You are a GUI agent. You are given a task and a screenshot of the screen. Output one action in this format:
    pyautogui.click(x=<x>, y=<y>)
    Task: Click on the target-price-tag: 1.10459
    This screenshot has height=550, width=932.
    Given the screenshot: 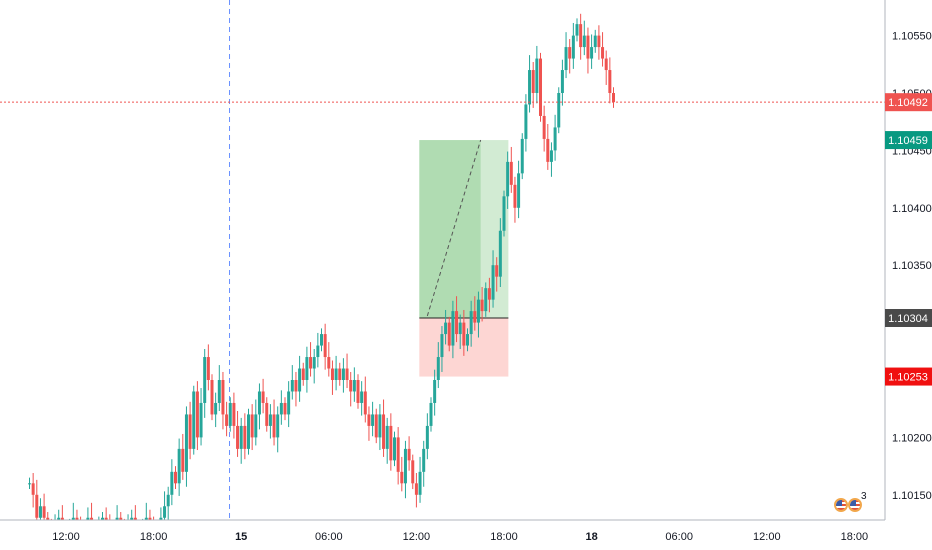 What is the action you would take?
    pyautogui.click(x=908, y=140)
    